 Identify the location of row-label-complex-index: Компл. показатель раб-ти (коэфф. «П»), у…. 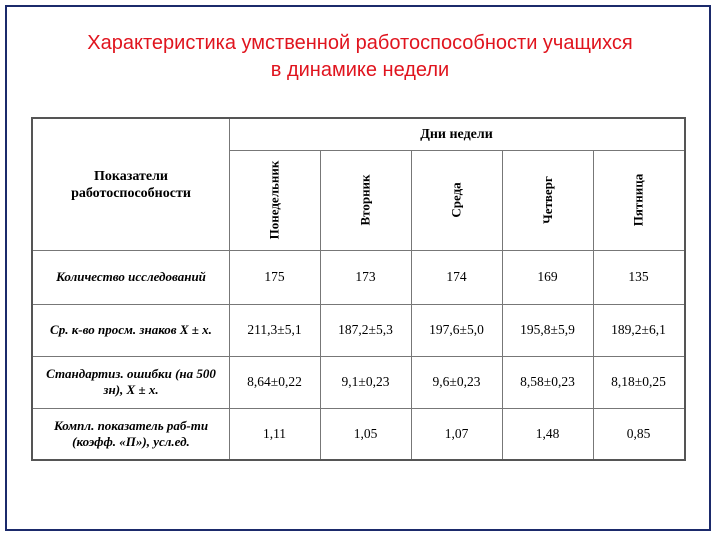
(131, 433).